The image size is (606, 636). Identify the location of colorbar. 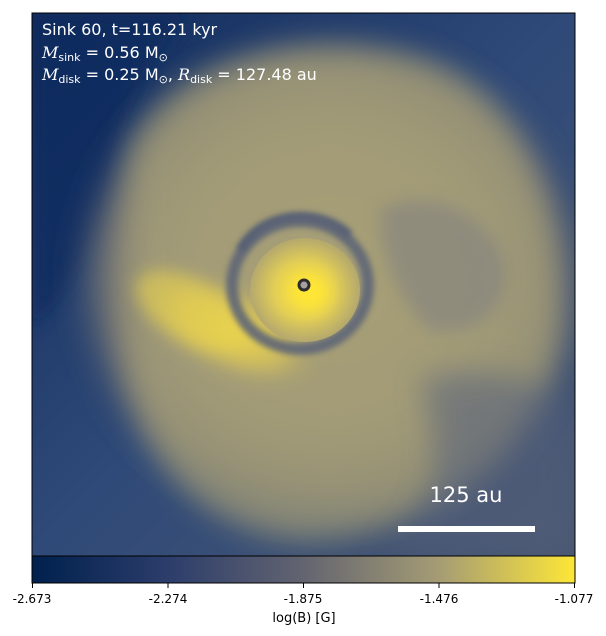
(303, 569).